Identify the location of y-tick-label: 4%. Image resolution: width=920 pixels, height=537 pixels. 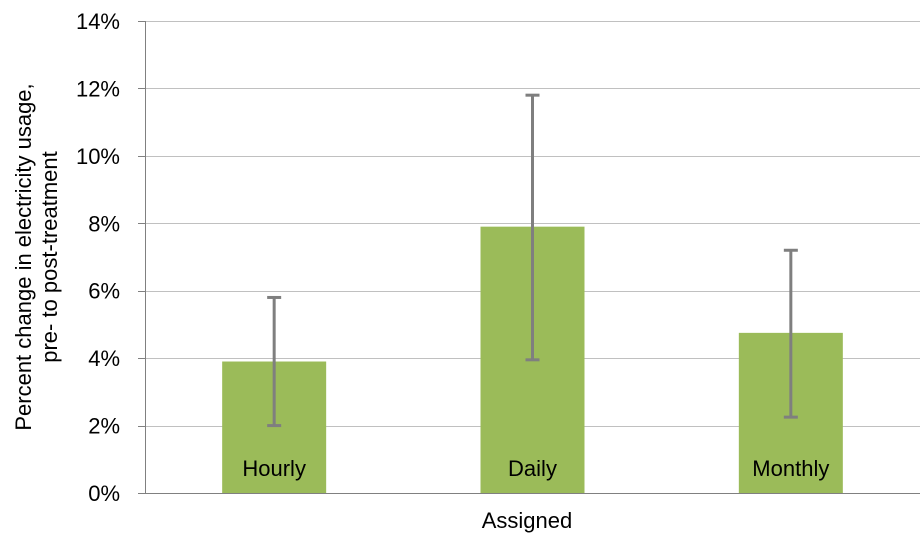
(104, 358).